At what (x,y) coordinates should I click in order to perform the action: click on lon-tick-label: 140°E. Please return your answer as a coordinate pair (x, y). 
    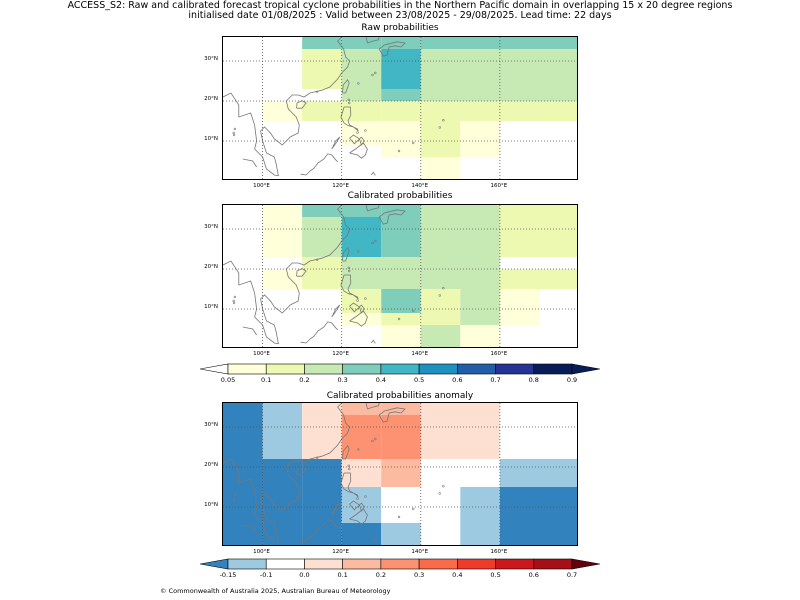
    Looking at the image, I should click on (420, 186).